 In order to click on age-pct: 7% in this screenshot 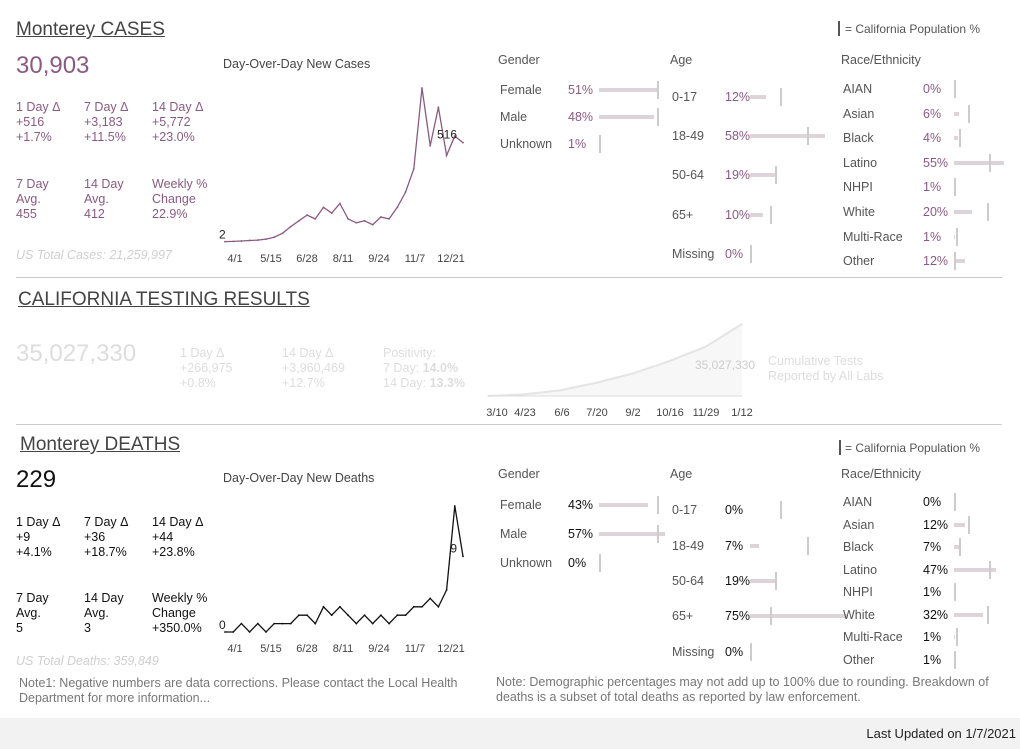, I will do `click(734, 546)`.